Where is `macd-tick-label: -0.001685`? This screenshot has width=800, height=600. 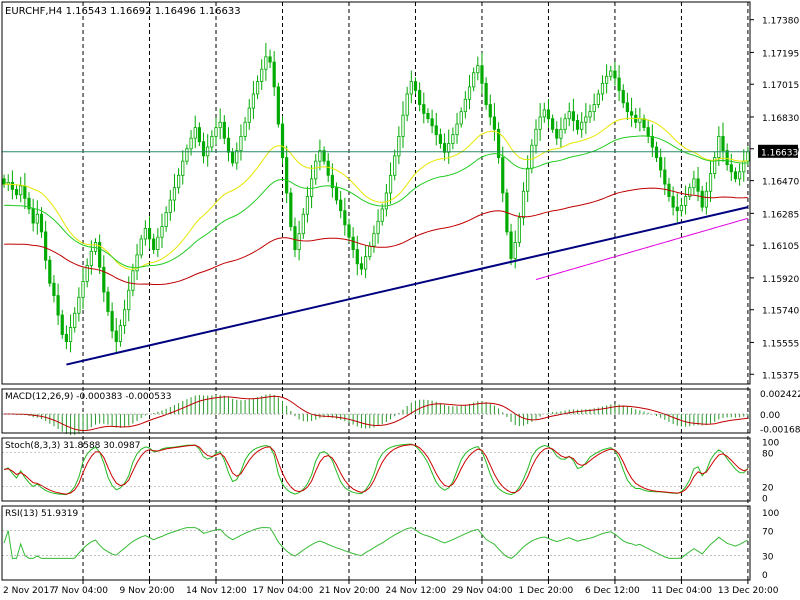
macd-tick-label: -0.001685 is located at coordinates (780, 431).